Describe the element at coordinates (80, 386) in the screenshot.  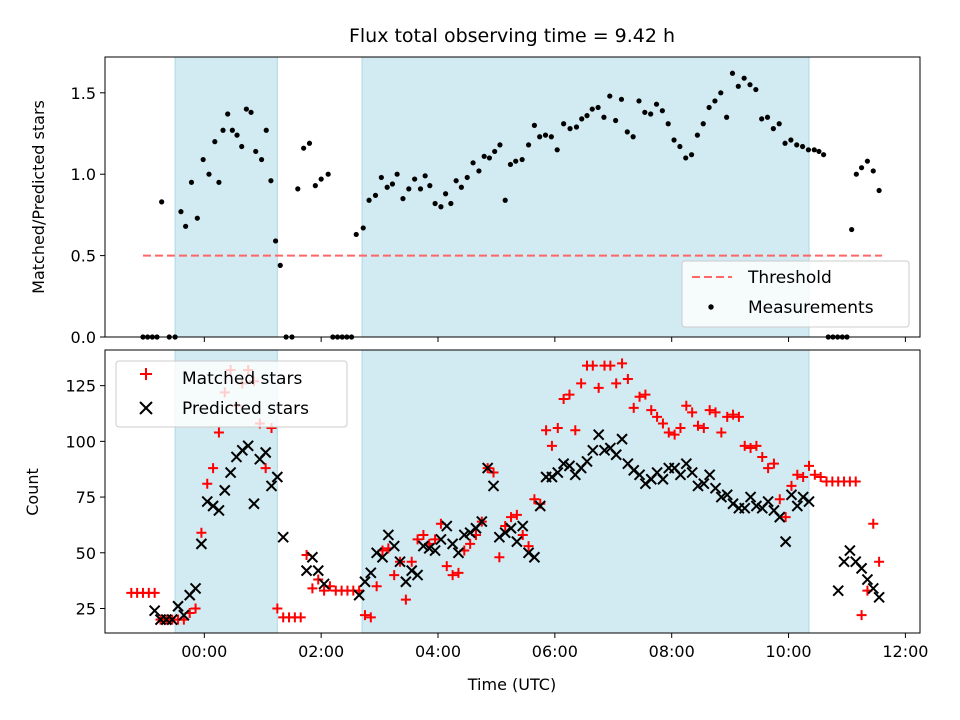
I see `y-tick-label: 125` at that location.